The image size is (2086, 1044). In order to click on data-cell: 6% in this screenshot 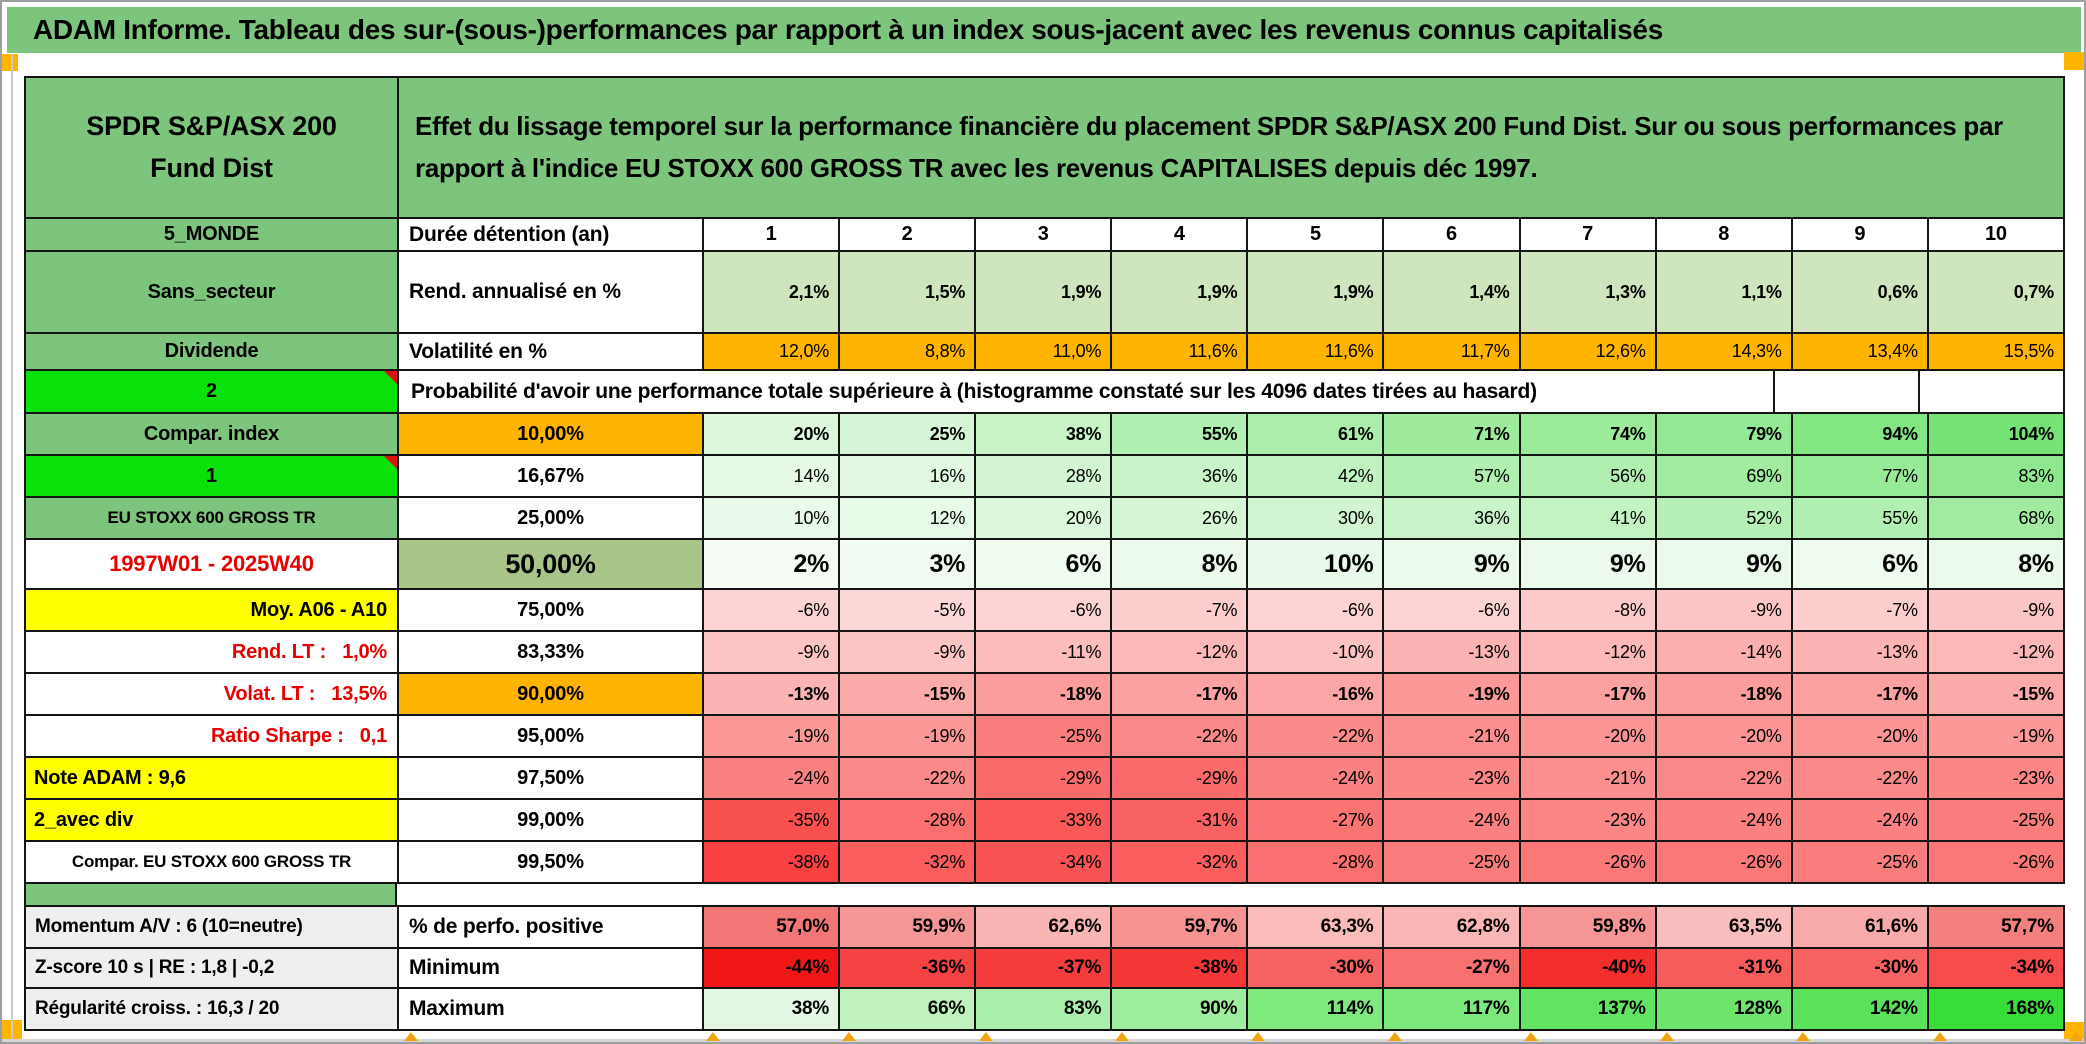, I will do `click(1860, 565)`.